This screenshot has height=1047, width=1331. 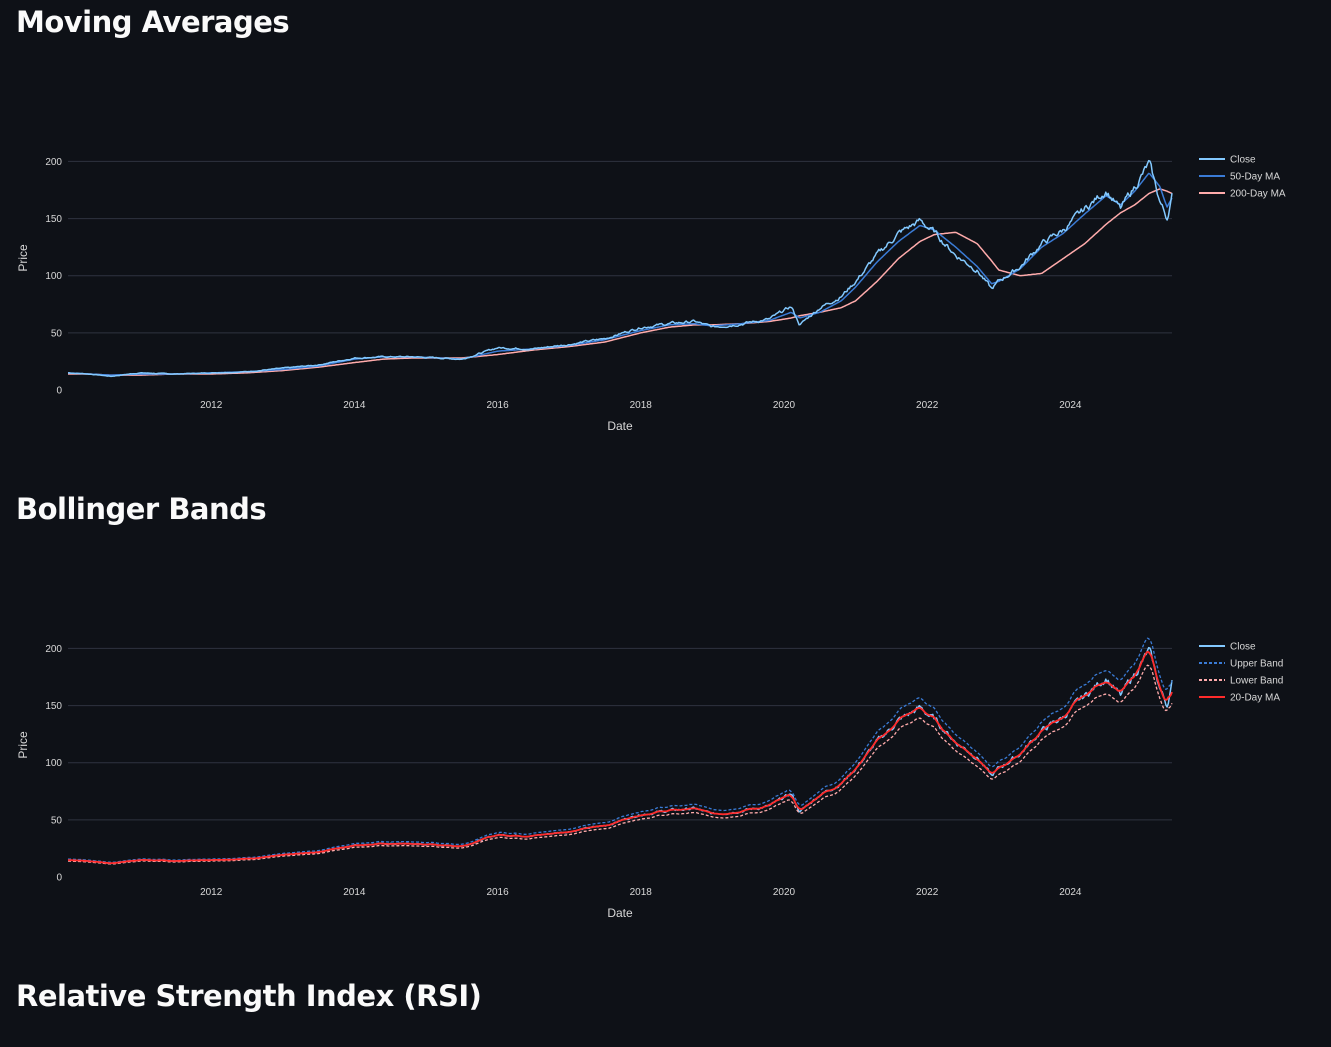 What do you see at coordinates (620, 282) in the screenshot?
I see `series-line-200-day-ma` at bounding box center [620, 282].